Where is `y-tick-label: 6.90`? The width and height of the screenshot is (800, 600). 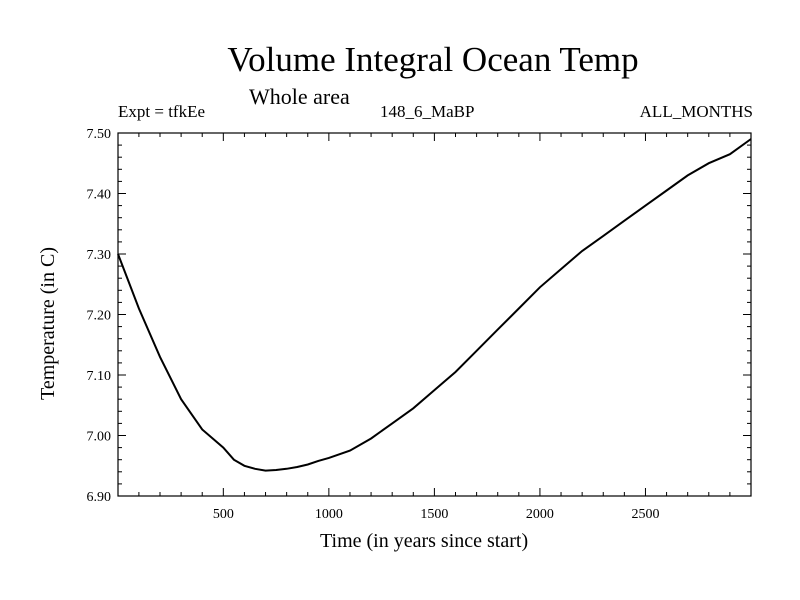
y-tick-label: 6.90 is located at coordinates (99, 497).